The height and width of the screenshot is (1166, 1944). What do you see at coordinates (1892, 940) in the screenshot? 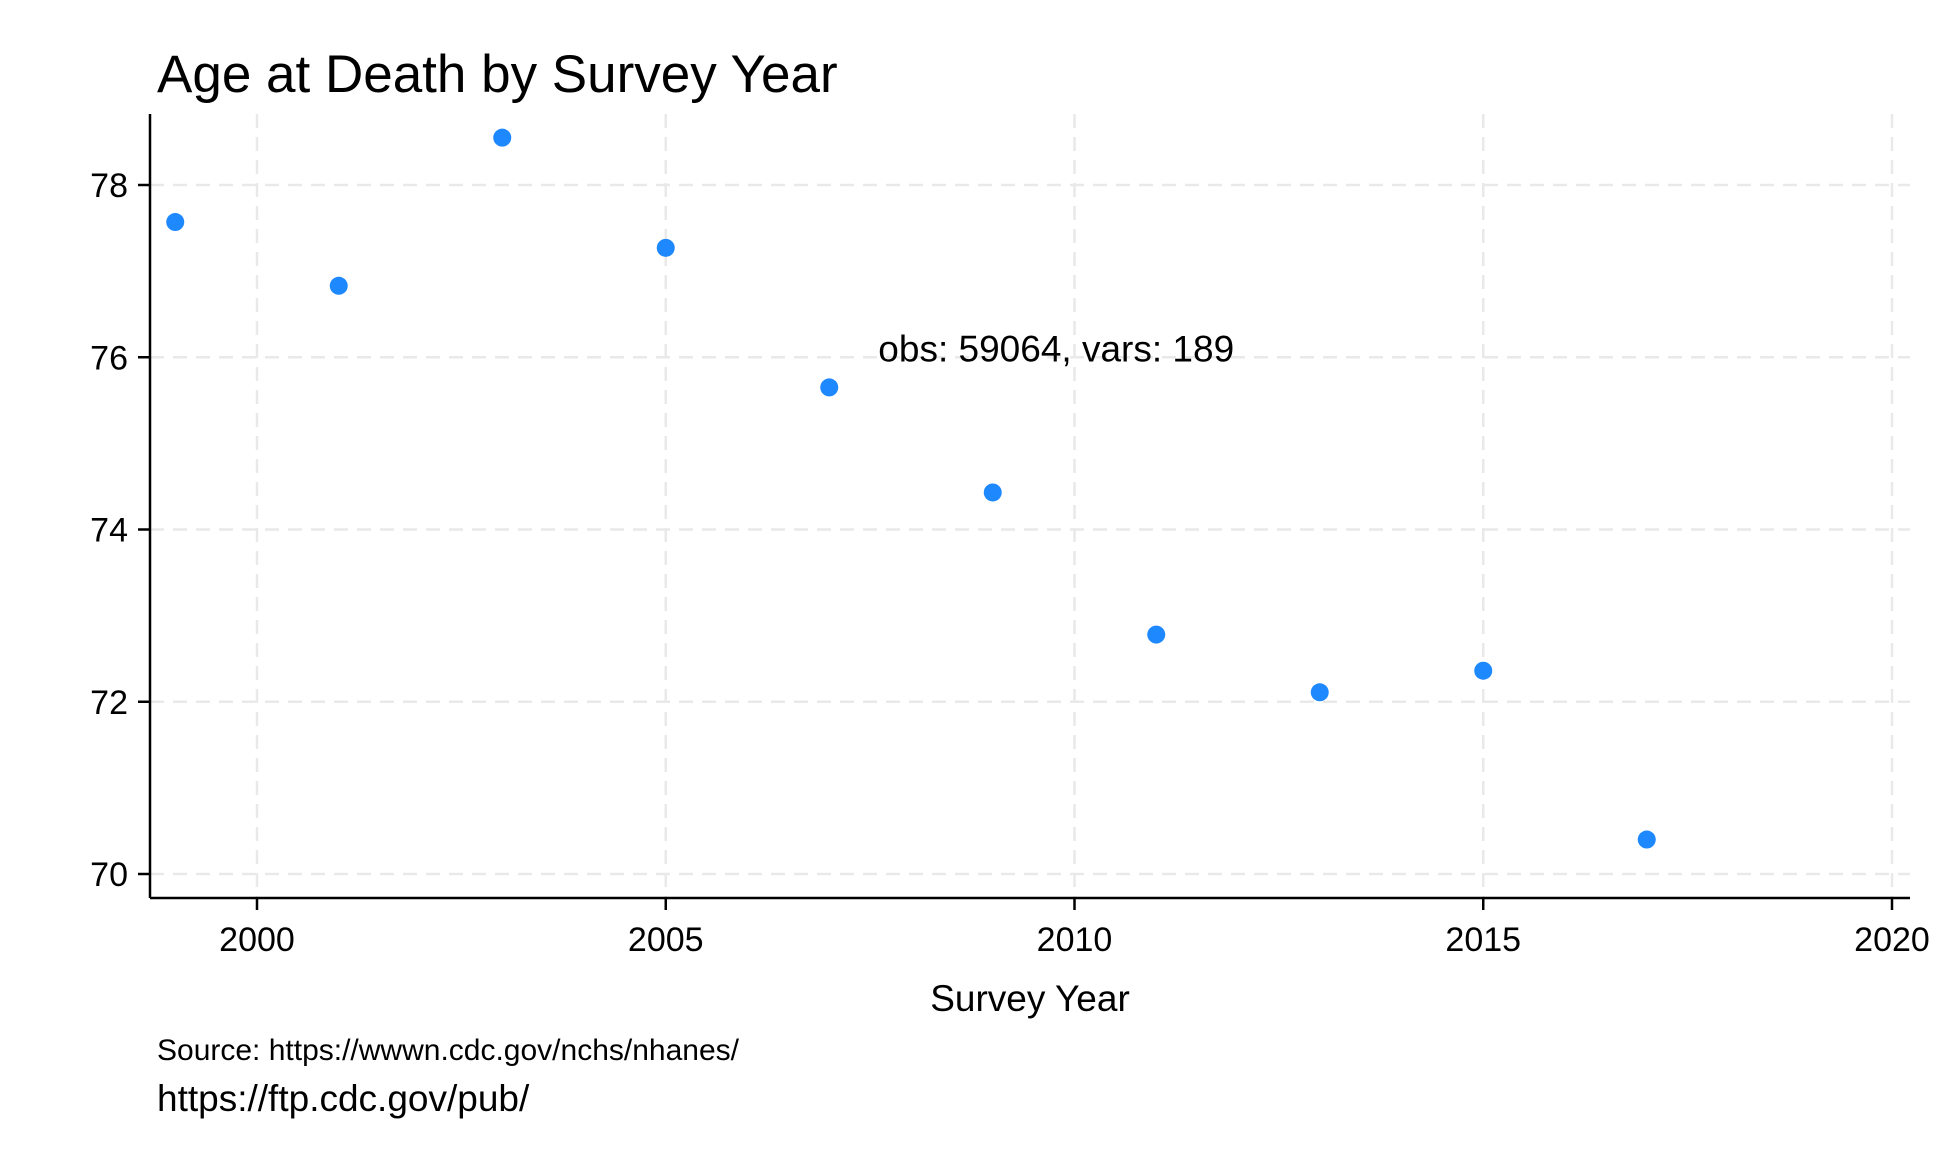
I see `x-tick-label: 2020` at bounding box center [1892, 940].